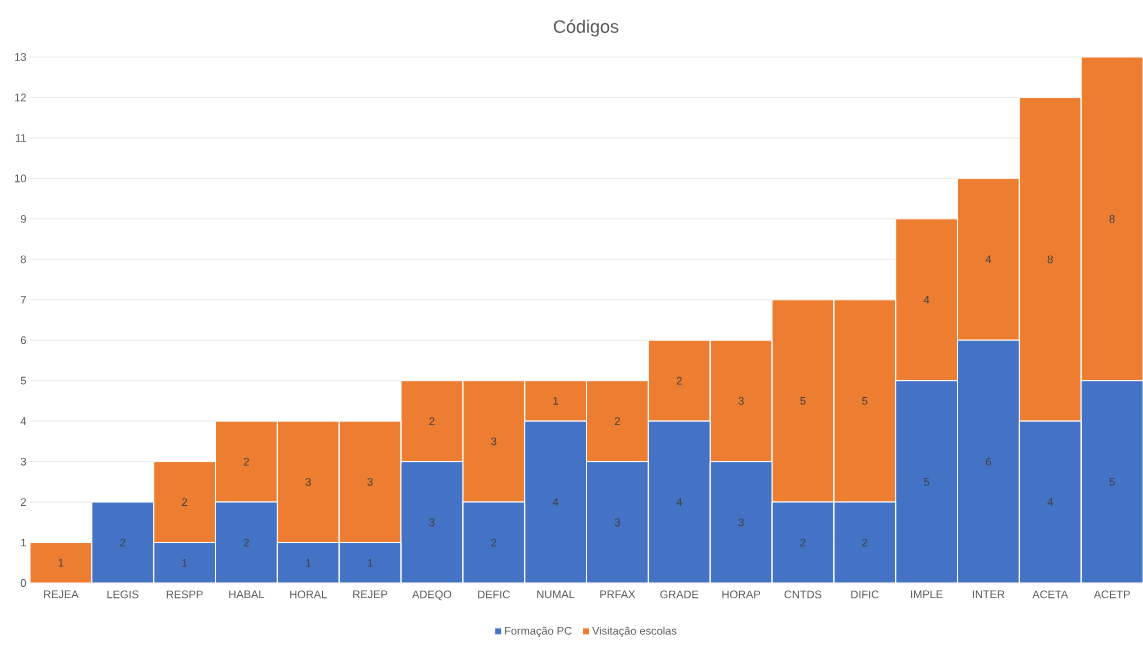 The image size is (1143, 647). What do you see at coordinates (556, 594) in the screenshot?
I see `x-tick-label: NUMAL` at bounding box center [556, 594].